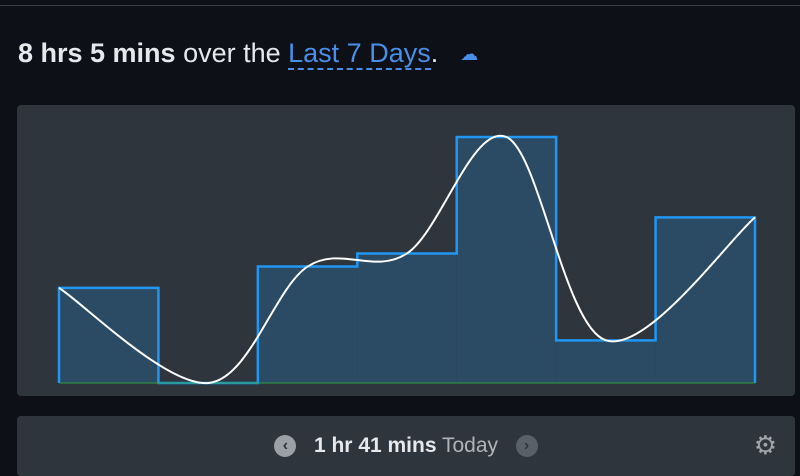 The width and height of the screenshot is (800, 476). Describe the element at coordinates (469, 54) in the screenshot. I see `cloud-download-icon: ☁` at that location.